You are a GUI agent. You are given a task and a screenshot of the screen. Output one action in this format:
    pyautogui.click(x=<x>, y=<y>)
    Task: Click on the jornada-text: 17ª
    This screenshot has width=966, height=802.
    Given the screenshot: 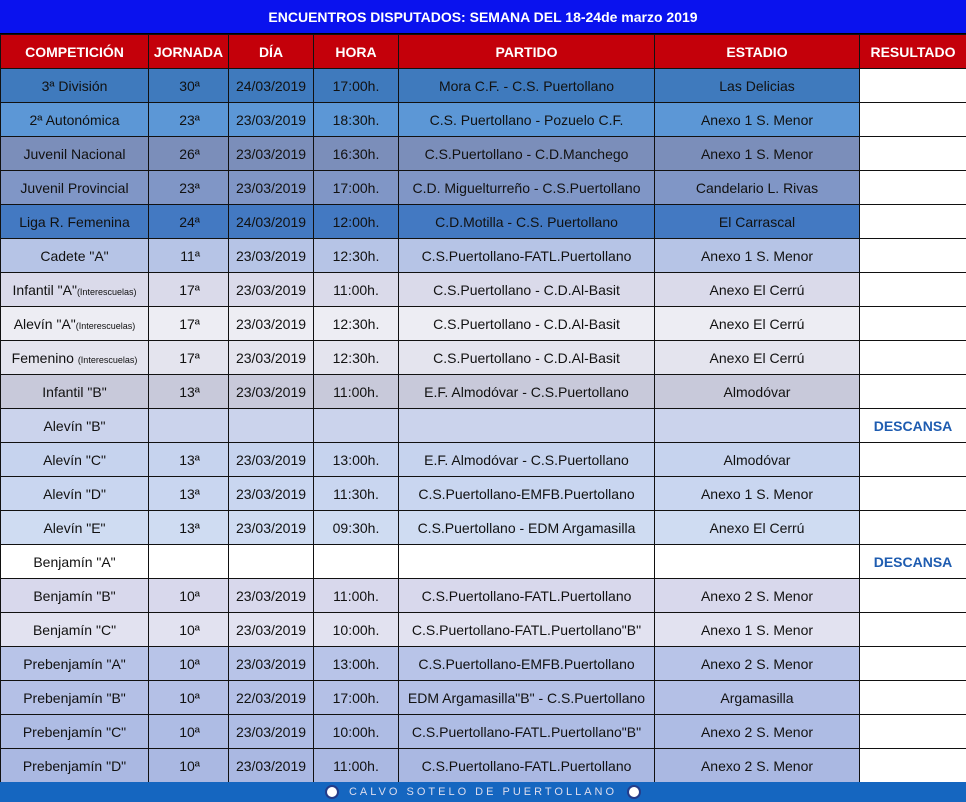 What is the action you would take?
    pyautogui.click(x=189, y=289)
    